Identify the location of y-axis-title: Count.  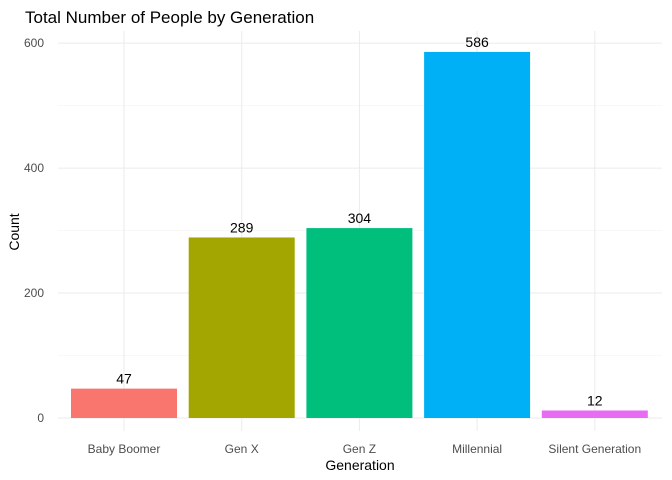
(14, 231).